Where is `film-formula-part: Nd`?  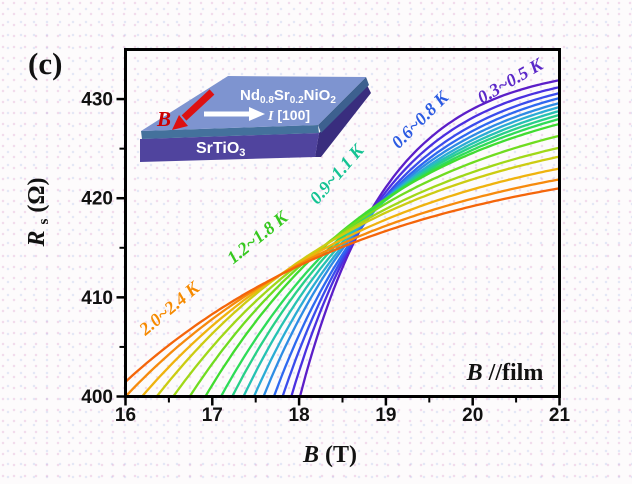 film-formula-part: Nd is located at coordinates (250, 95).